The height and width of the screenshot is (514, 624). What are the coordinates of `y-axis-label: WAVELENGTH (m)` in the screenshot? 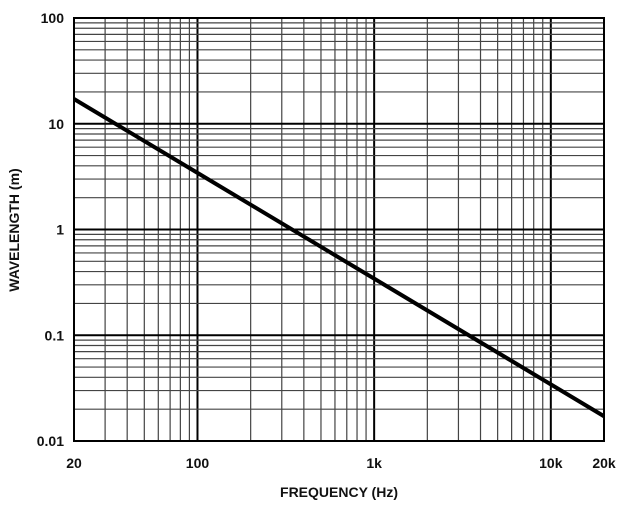 It's located at (14, 229).